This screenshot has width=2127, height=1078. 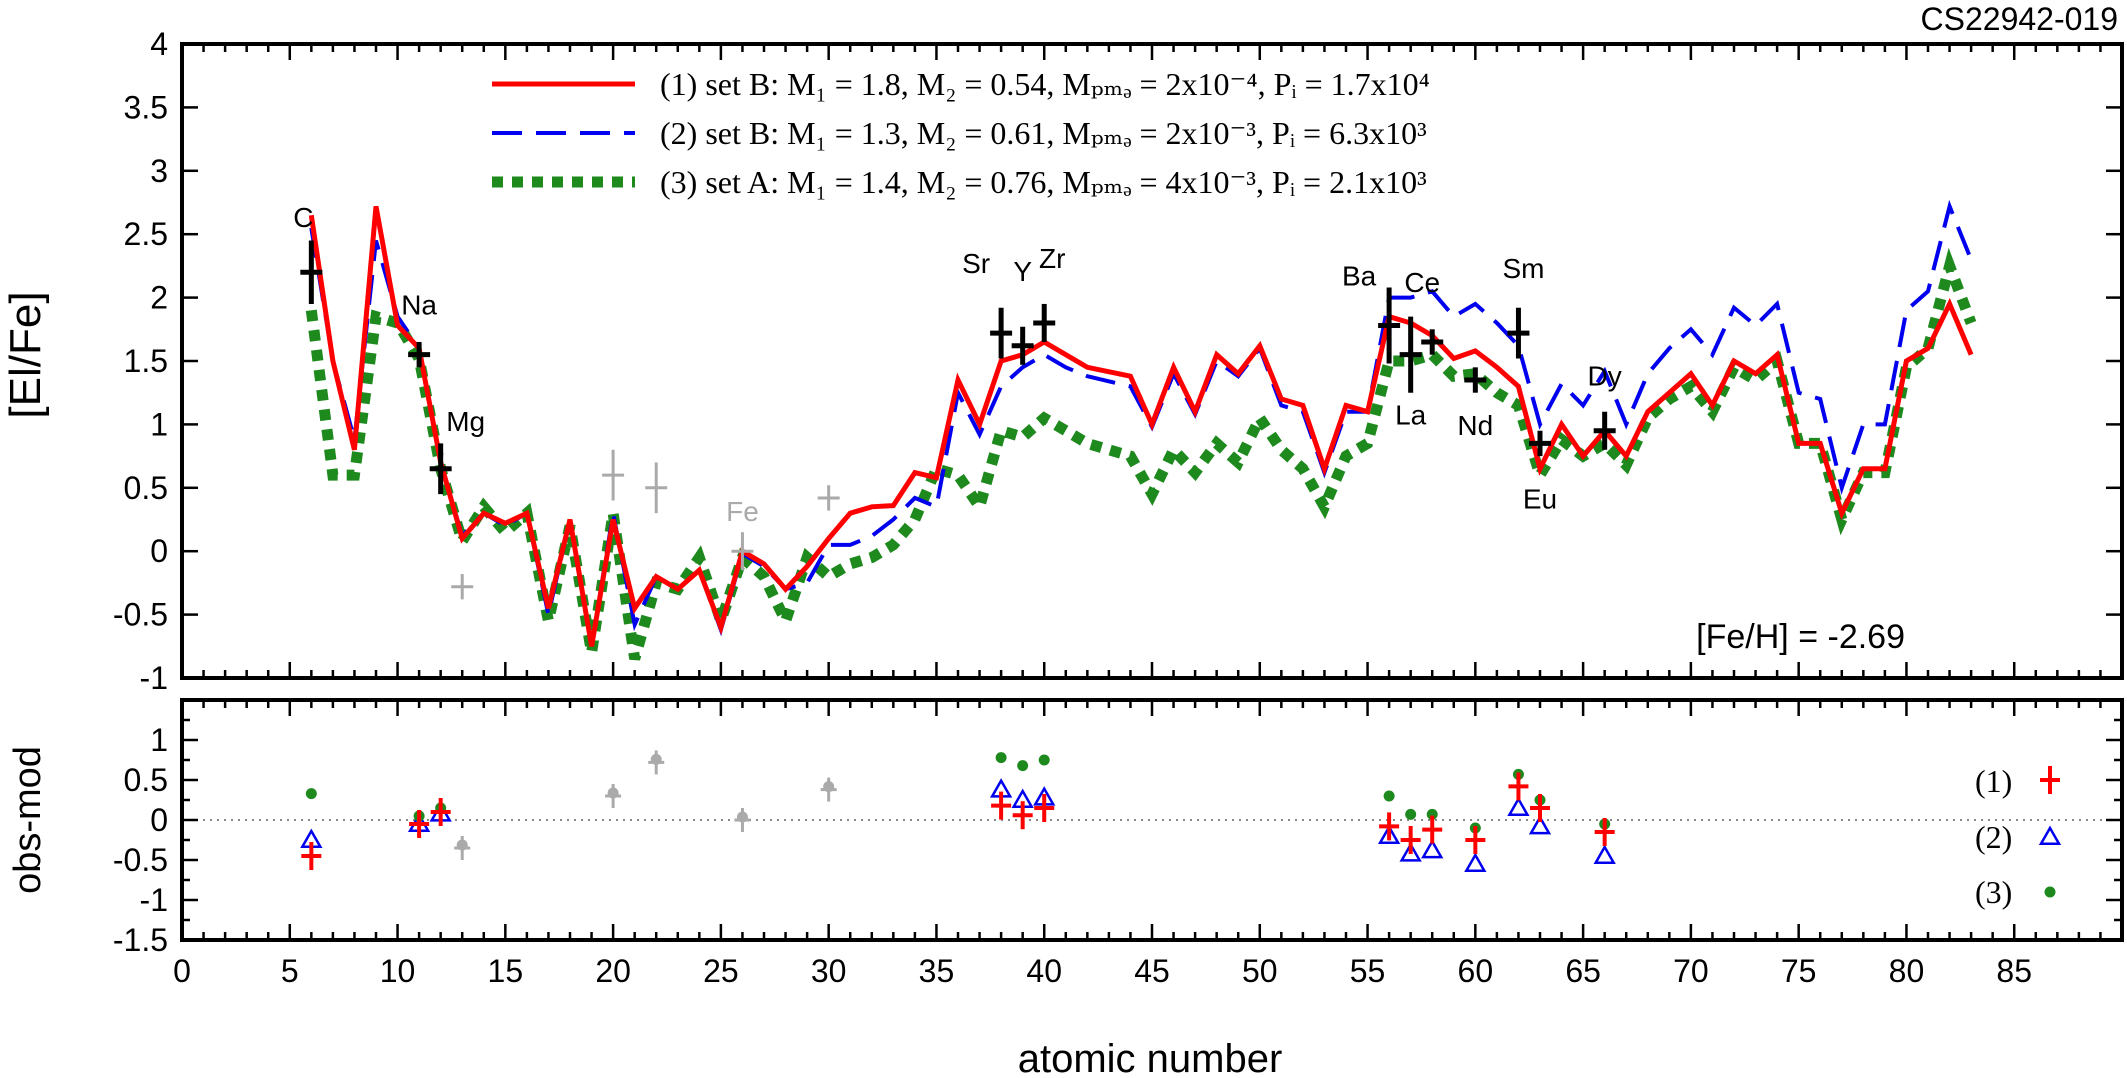 I want to click on bottom-ylabel: obs-mod, so click(x=28, y=820).